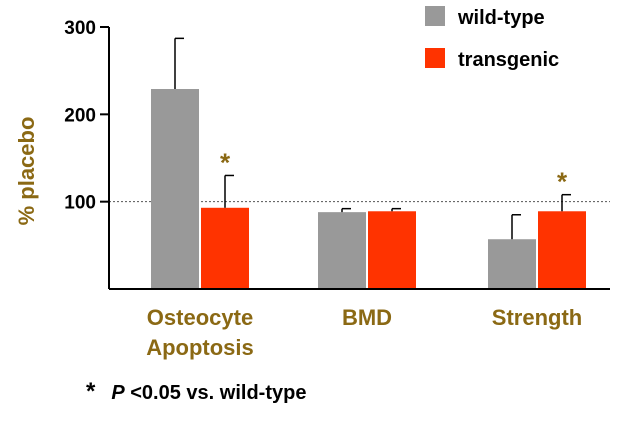 This screenshot has height=421, width=635. What do you see at coordinates (91, 391) in the screenshot?
I see `footnote-marker: *` at bounding box center [91, 391].